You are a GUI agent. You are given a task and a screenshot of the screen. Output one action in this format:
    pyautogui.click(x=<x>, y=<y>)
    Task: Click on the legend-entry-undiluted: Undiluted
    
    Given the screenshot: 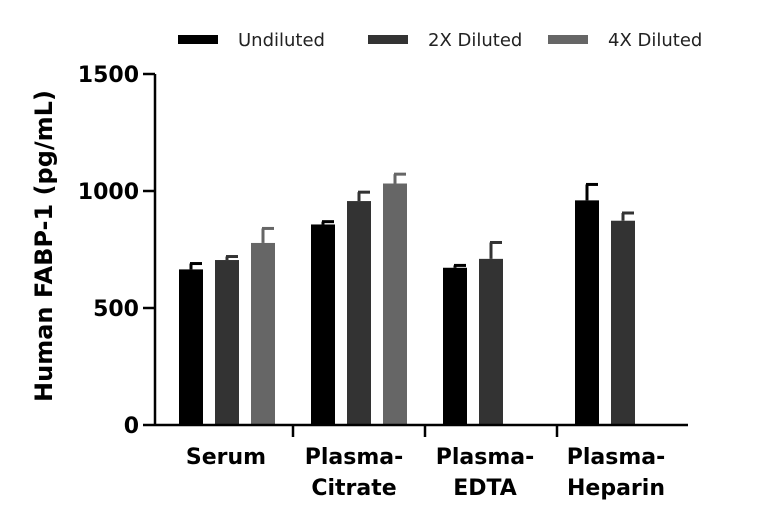 What is the action you would take?
    pyautogui.click(x=251, y=40)
    